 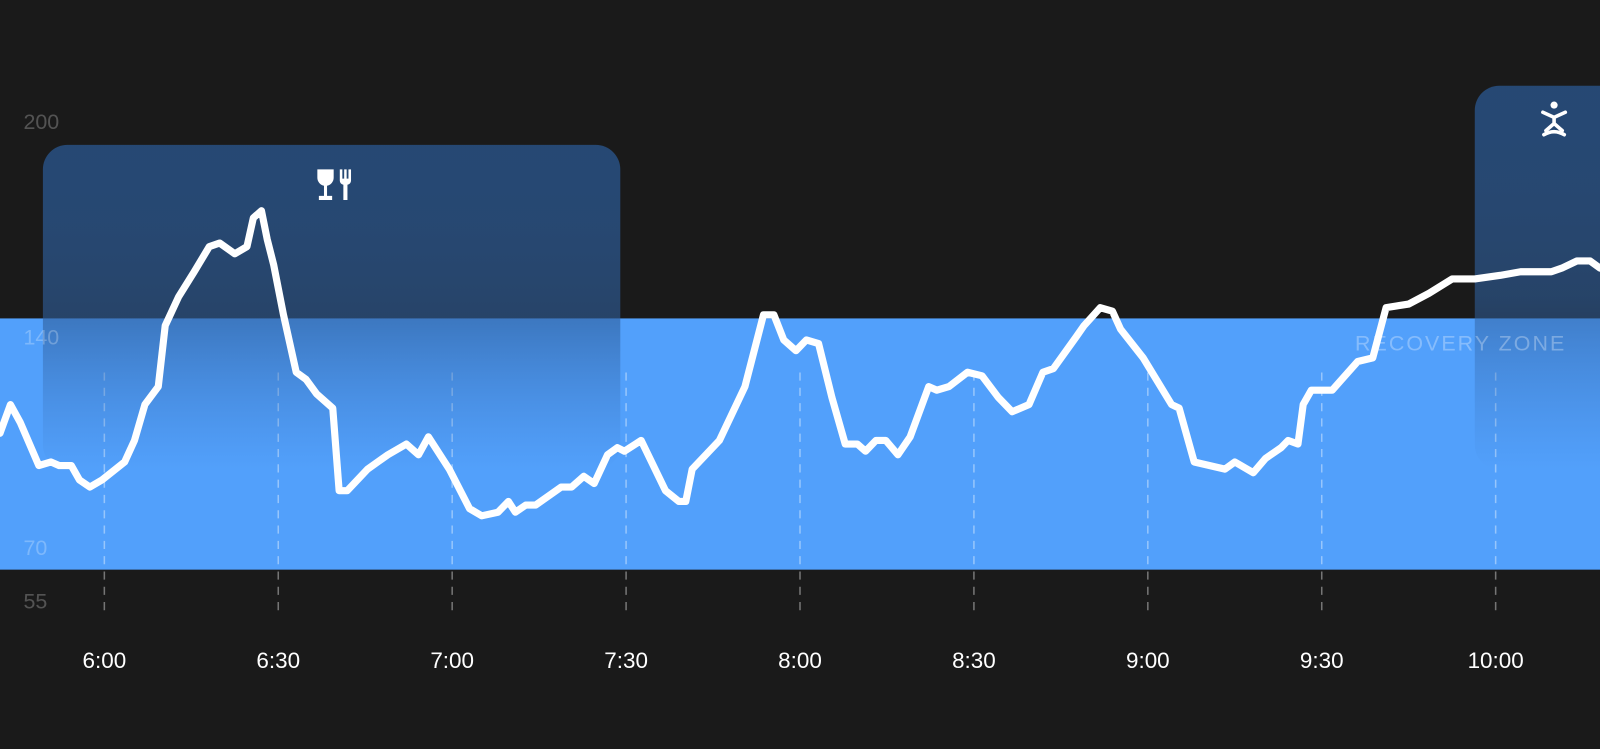 I want to click on icon-layer, so click(x=942, y=151).